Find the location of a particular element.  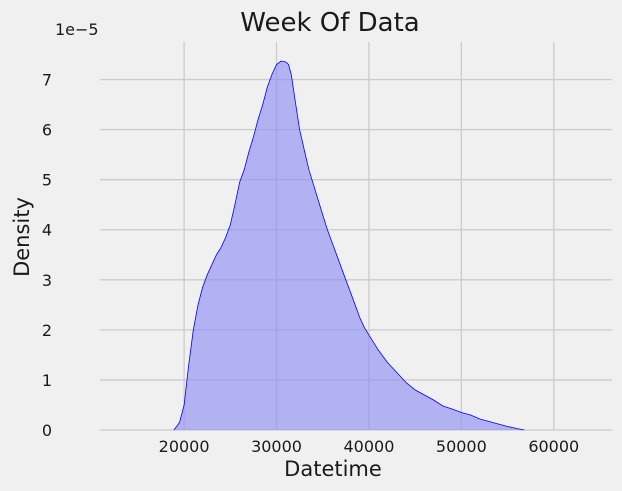

y-tick-label: 5 is located at coordinates (47, 180).